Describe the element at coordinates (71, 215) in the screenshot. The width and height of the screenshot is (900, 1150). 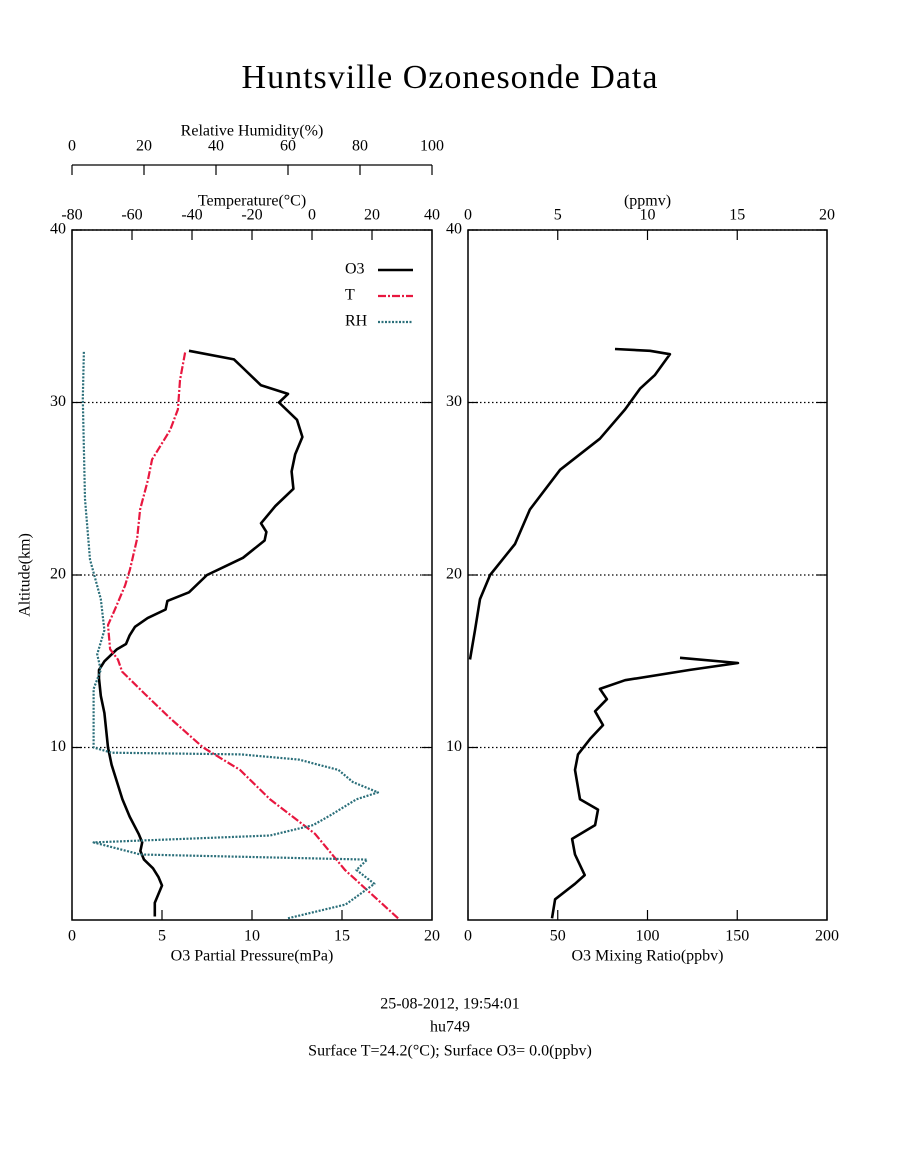
I see `x2-tick-label: -80` at that location.